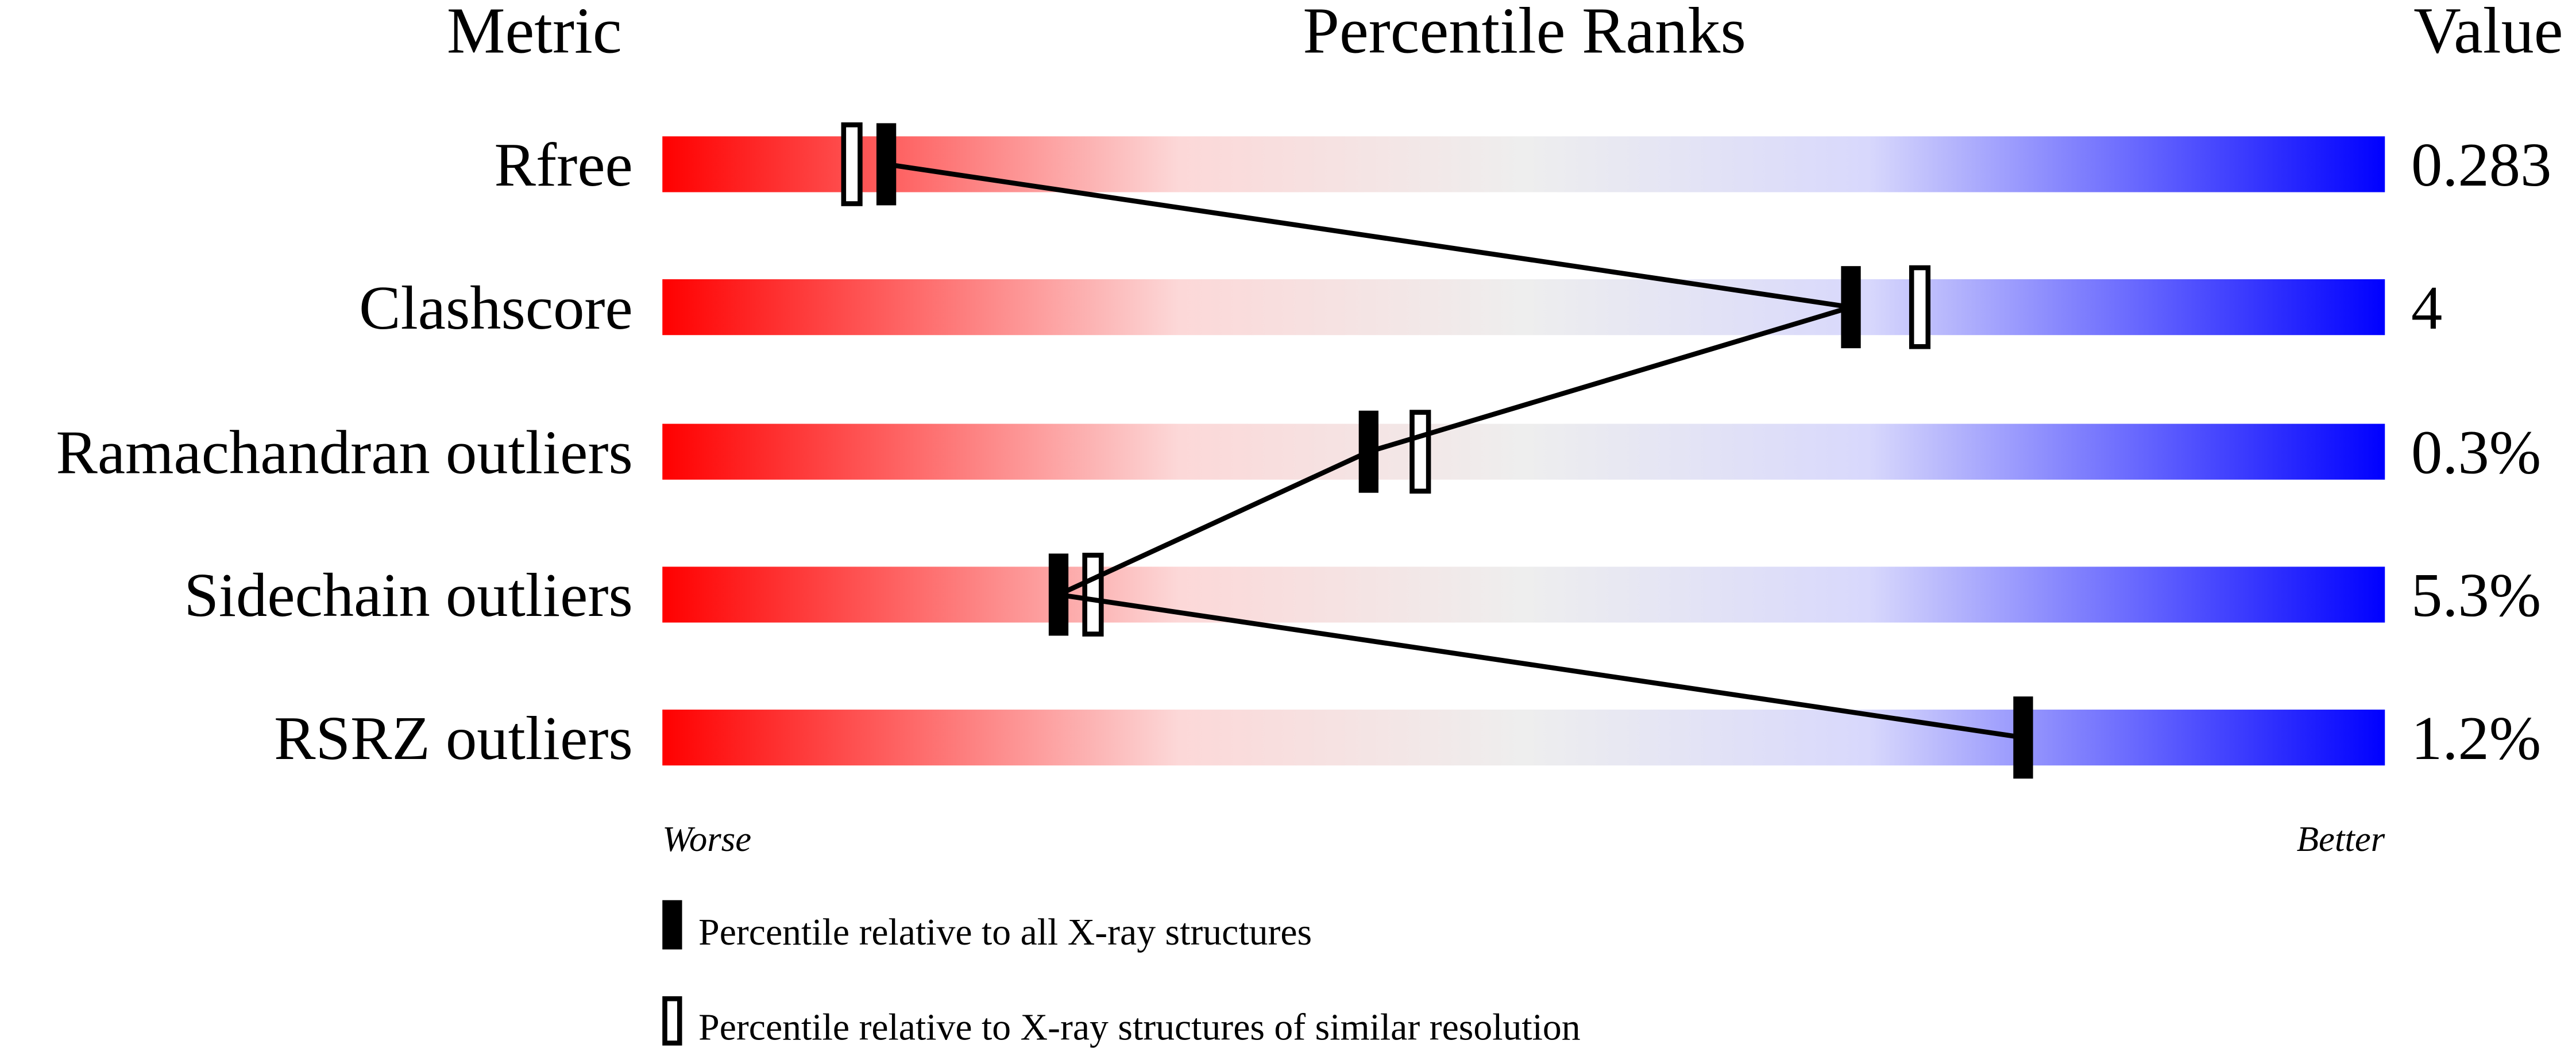 This screenshot has height=1048, width=2576. I want to click on metric-value: 4, so click(2426, 307).